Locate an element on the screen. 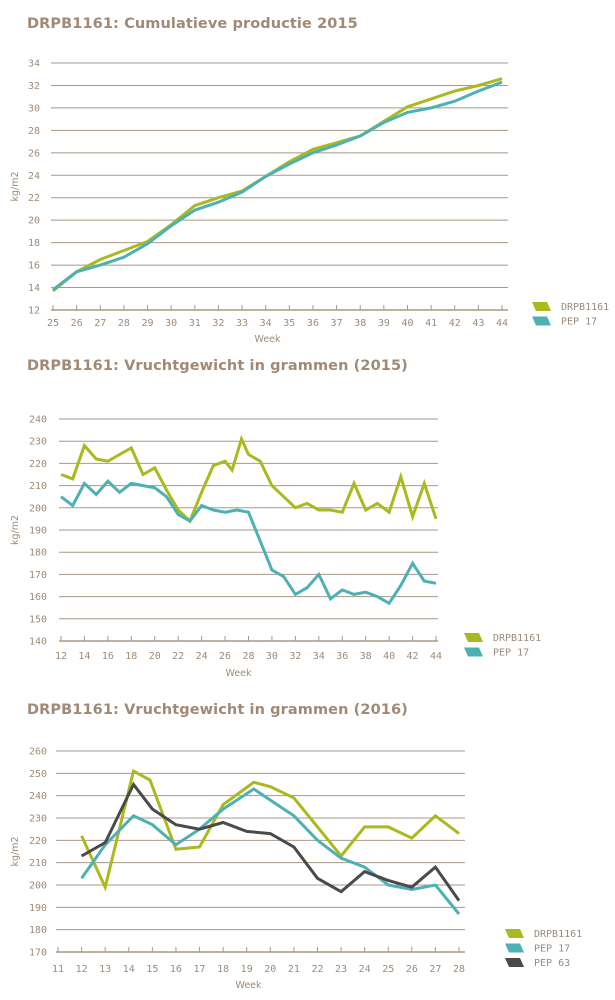 The height and width of the screenshot is (1000, 615). x-tick-label: 17 is located at coordinates (200, 969).